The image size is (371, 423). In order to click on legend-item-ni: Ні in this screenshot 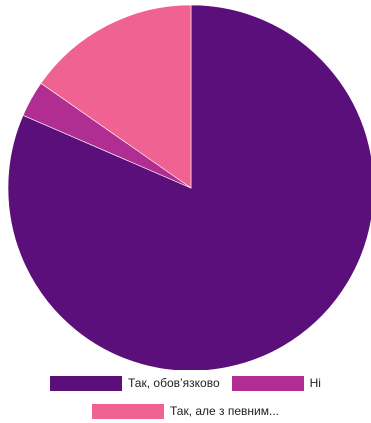, I will do `click(276, 383)`.